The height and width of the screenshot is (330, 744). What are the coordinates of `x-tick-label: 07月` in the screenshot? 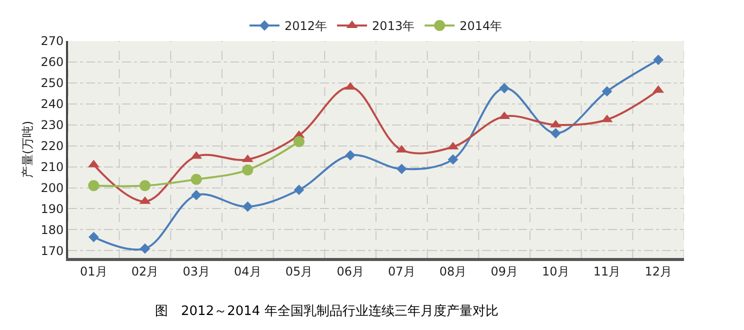 It's located at (402, 271).